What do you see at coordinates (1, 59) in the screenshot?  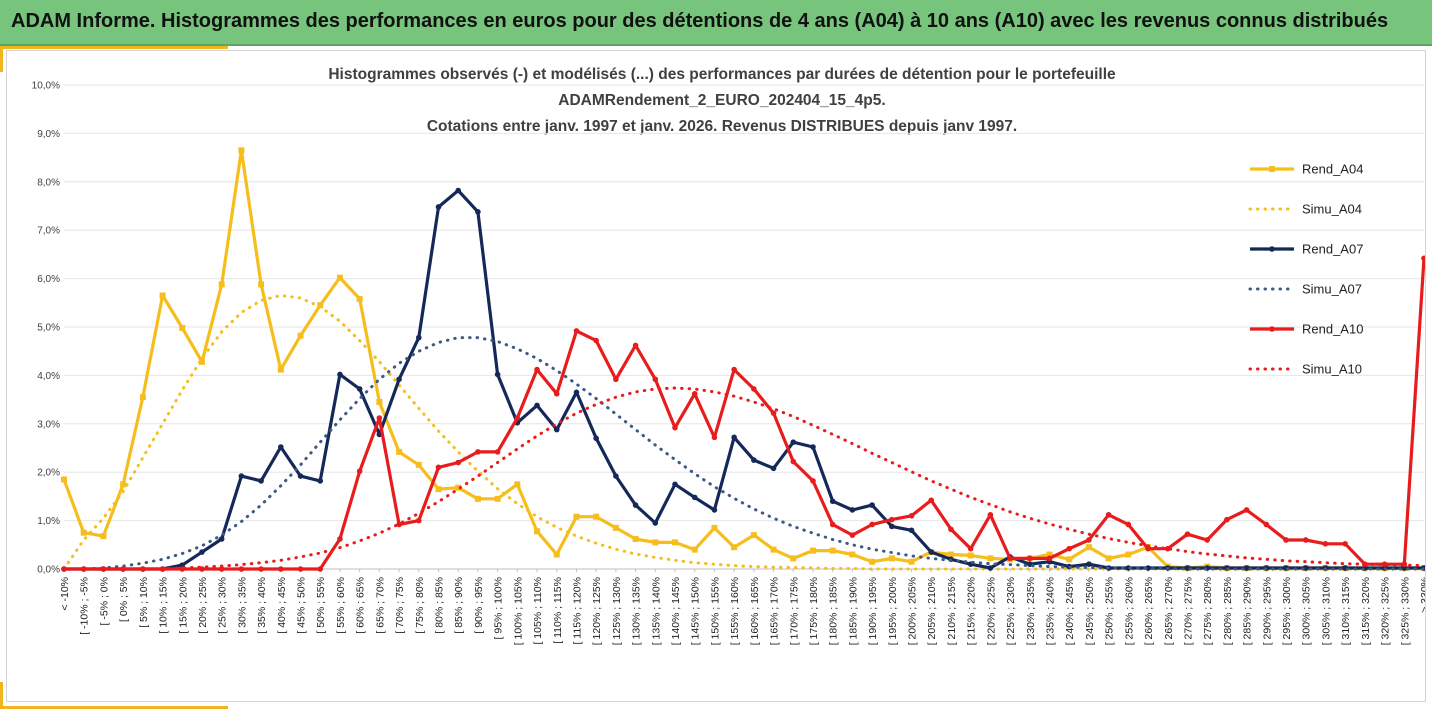 I see `accent-line-left-top` at bounding box center [1, 59].